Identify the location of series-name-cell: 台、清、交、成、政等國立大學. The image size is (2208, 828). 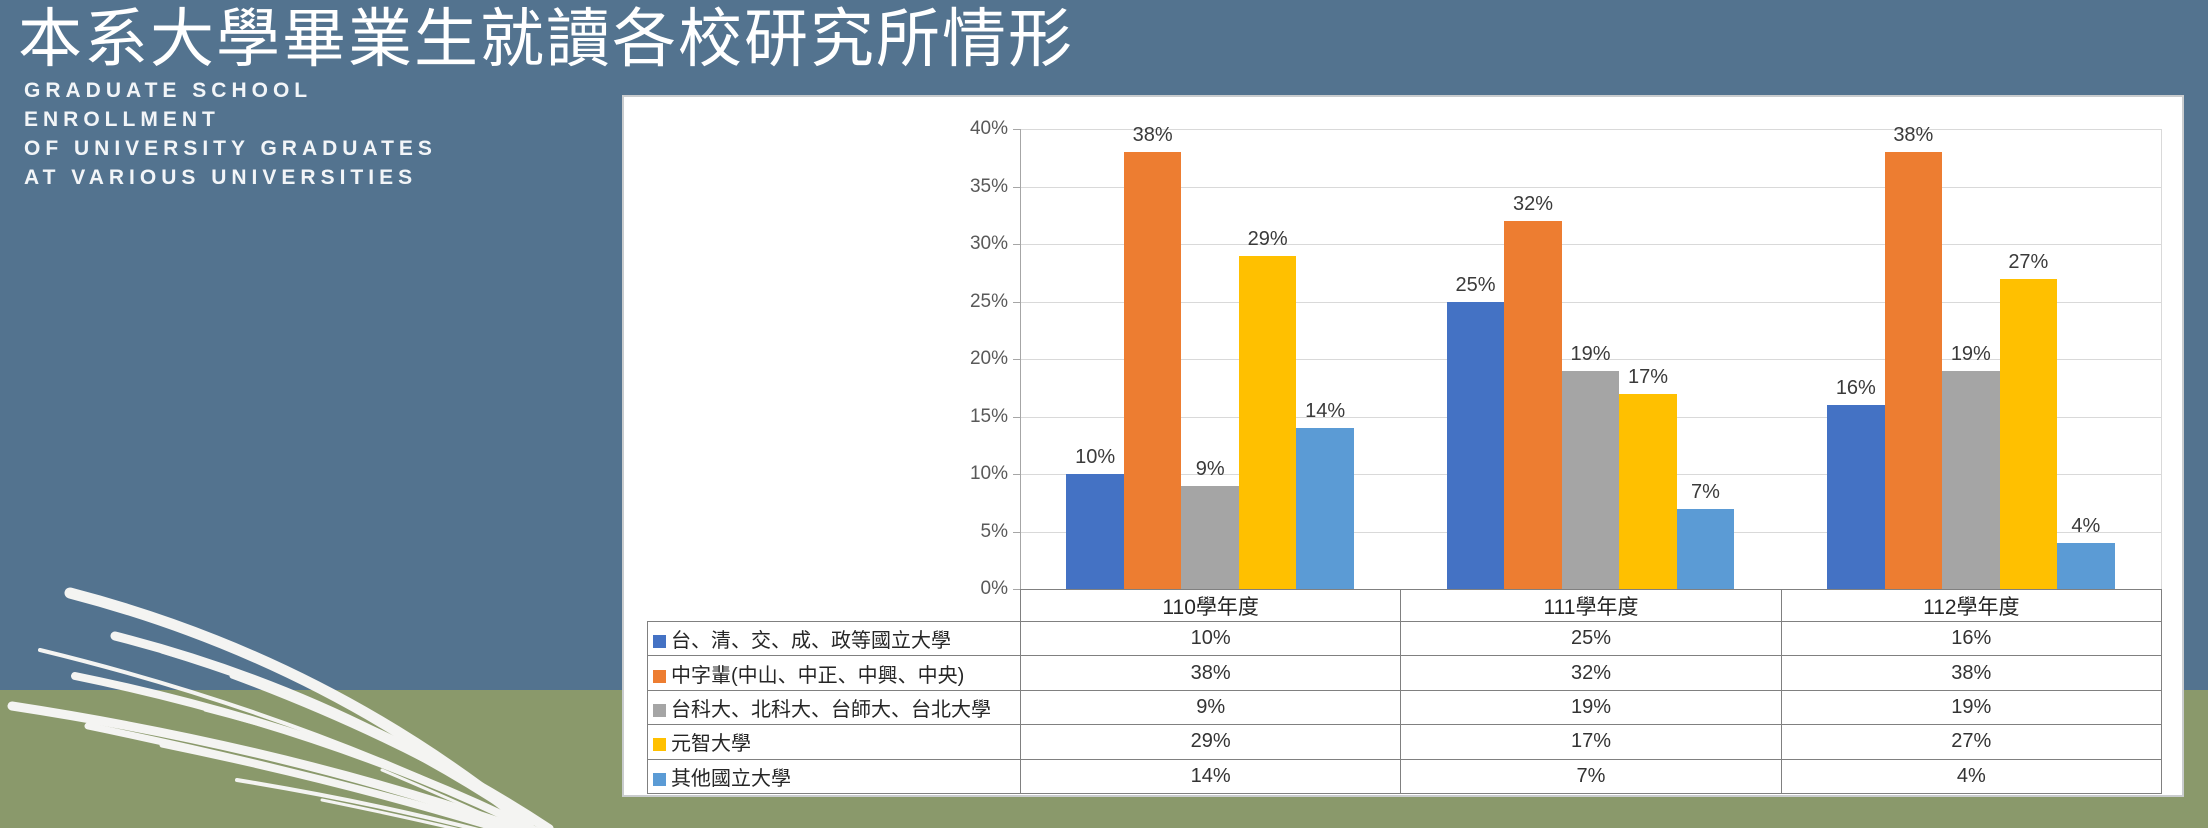
(834, 638).